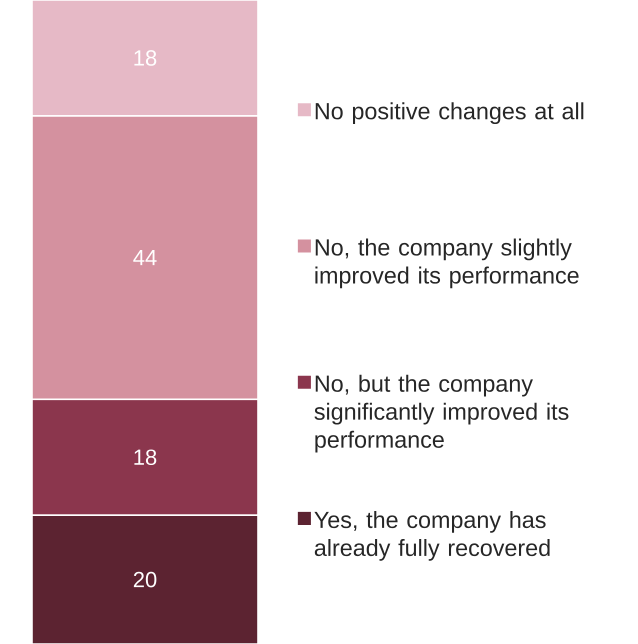 This screenshot has width=638, height=644. Describe the element at coordinates (441, 413) in the screenshot. I see `legend-label: No, but the company significantly improved its performance` at that location.